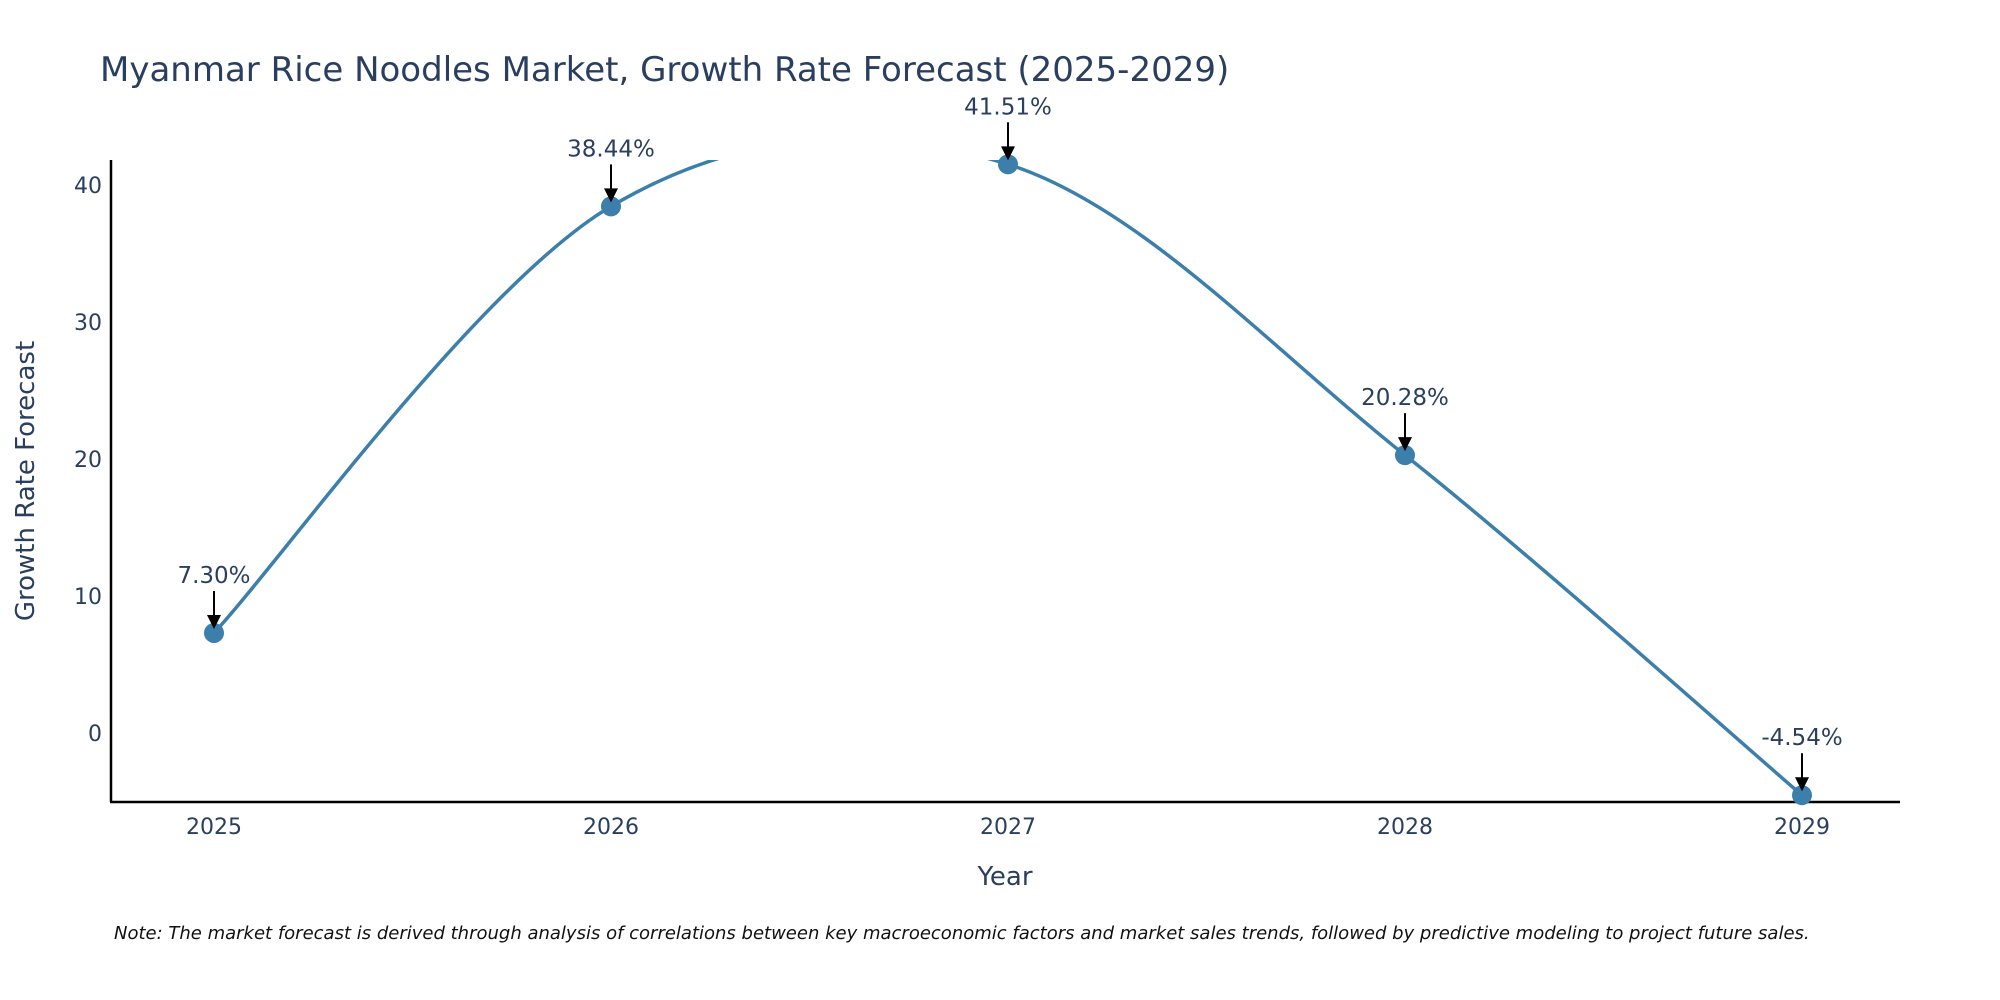 The image size is (2000, 1000). Describe the element at coordinates (88, 323) in the screenshot. I see `y-tick-label: 30` at that location.